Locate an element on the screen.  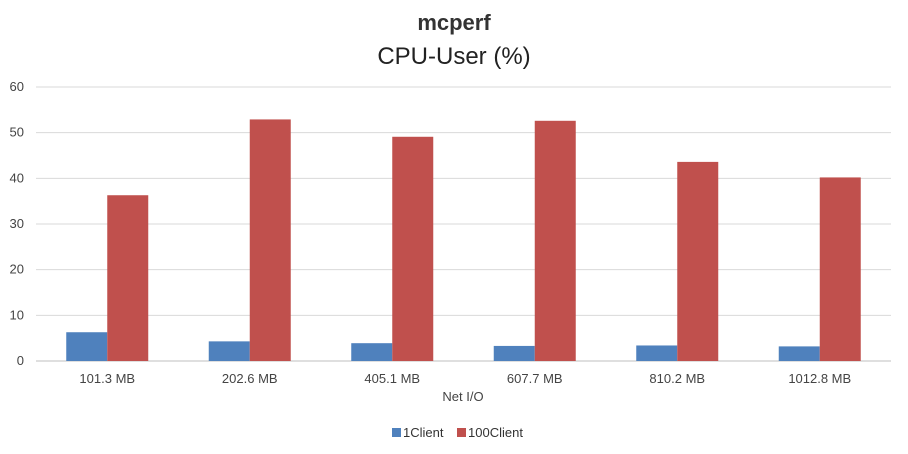
legend: 1Client 100Client is located at coordinates (457, 432).